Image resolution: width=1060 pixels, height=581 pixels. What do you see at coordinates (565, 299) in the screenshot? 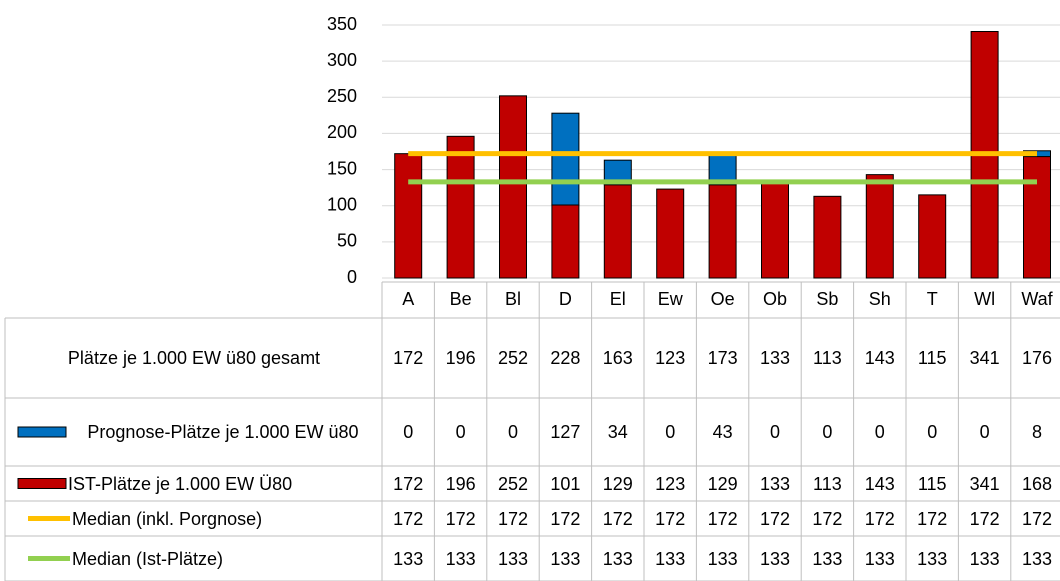
I see `x-tick-label: D` at bounding box center [565, 299].